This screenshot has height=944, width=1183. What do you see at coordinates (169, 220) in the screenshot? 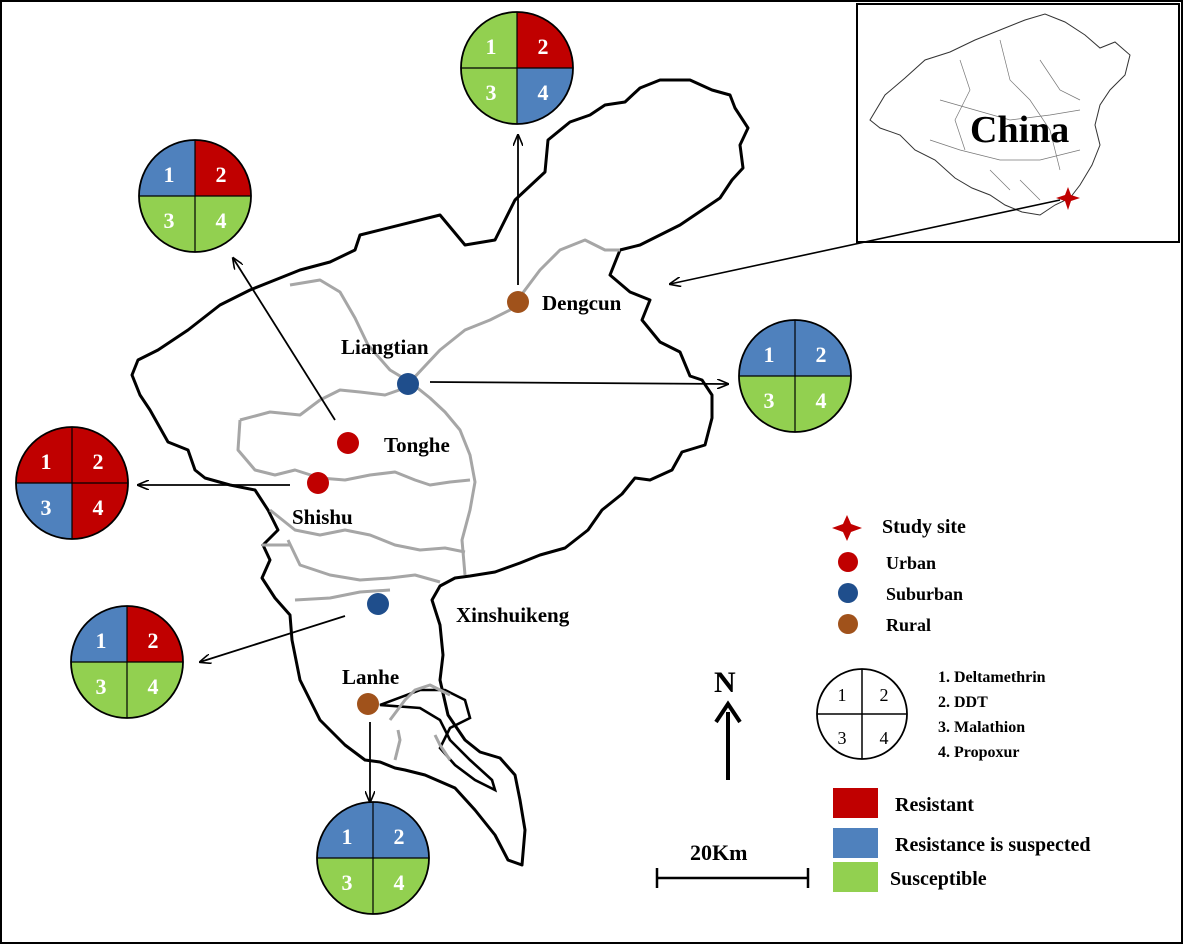
I see `pie-num-tonghe-3: 3` at bounding box center [169, 220].